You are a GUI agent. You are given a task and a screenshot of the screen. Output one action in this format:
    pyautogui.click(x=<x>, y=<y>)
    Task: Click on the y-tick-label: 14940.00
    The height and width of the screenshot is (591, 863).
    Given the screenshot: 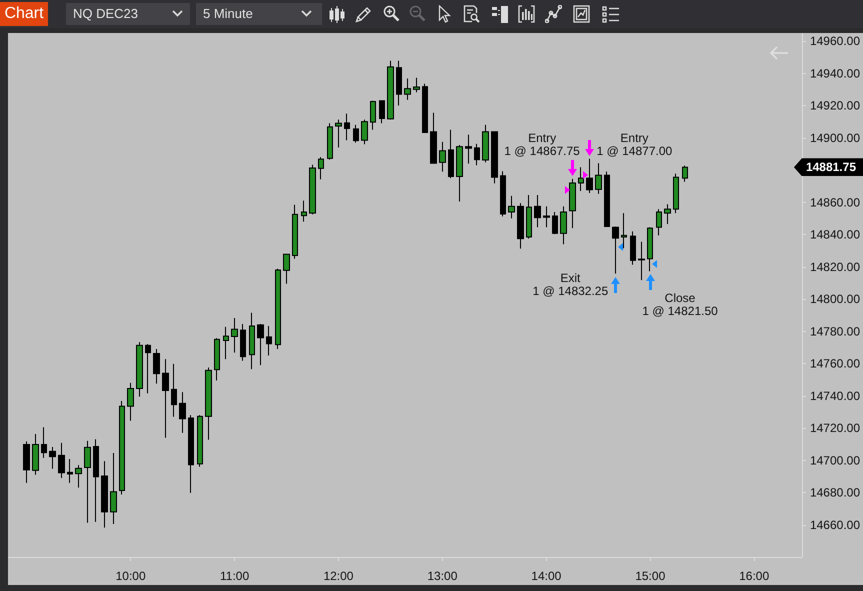 What is the action you would take?
    pyautogui.click(x=835, y=73)
    